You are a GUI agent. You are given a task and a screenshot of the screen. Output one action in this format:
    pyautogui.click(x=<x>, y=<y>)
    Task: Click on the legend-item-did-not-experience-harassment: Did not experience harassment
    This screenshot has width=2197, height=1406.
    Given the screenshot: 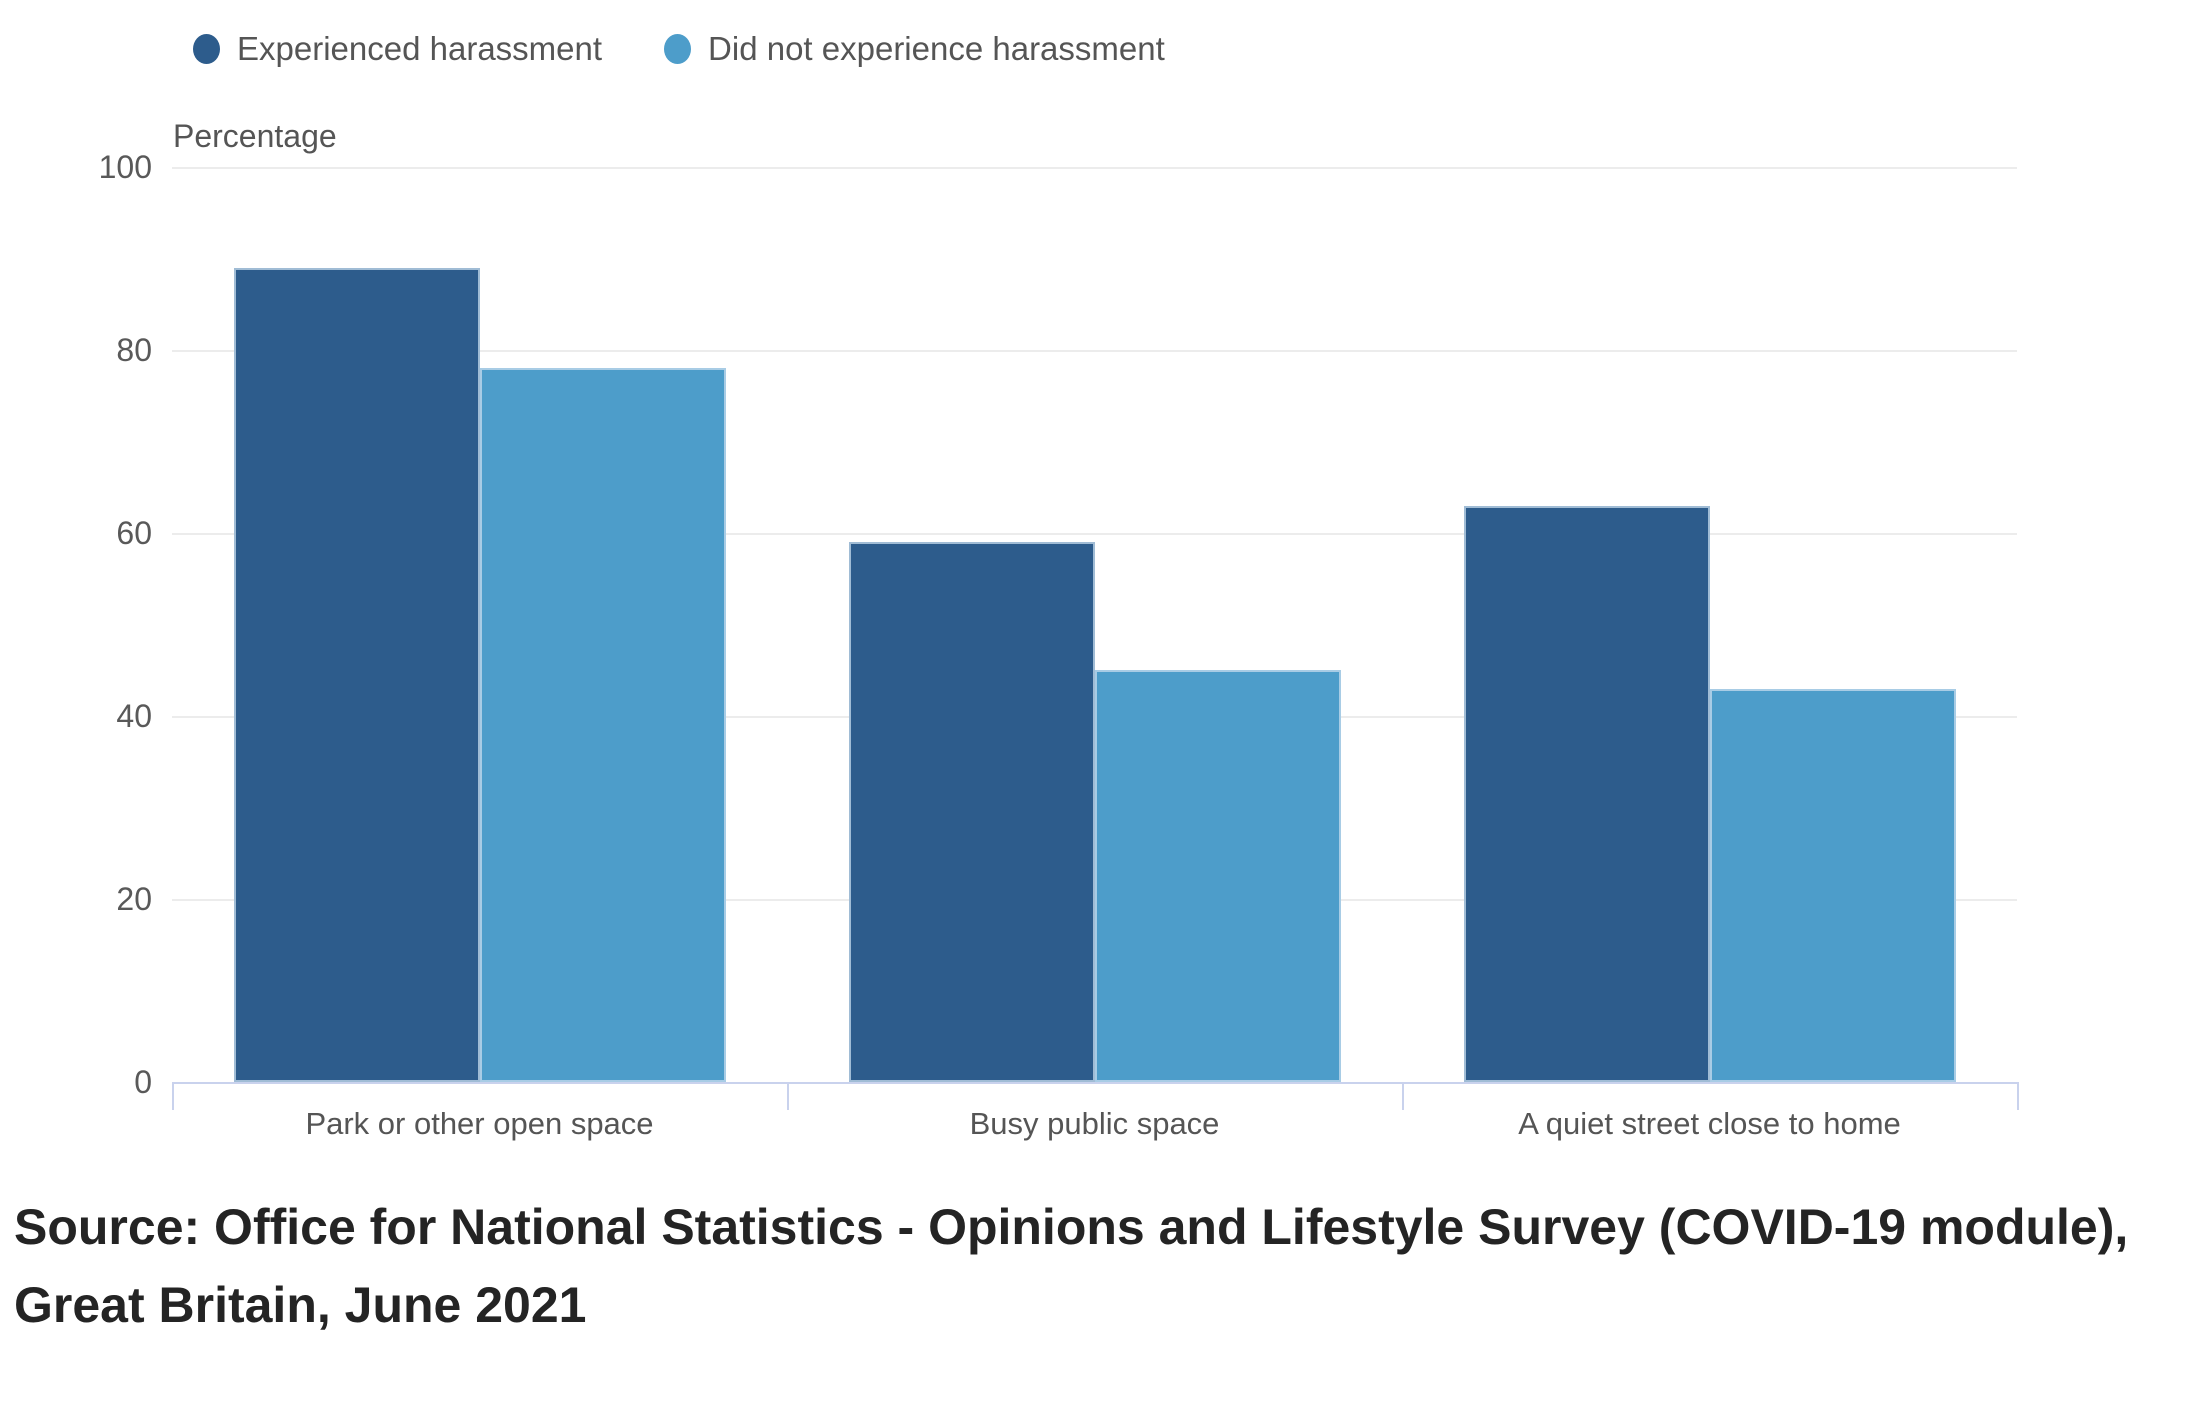 What is the action you would take?
    pyautogui.click(x=914, y=49)
    